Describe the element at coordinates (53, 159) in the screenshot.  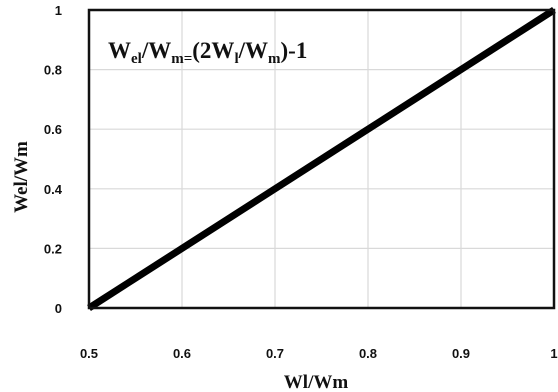
I see `y-tick-labels: 0 0.2 0.4 0.6 0.8 1` at that location.